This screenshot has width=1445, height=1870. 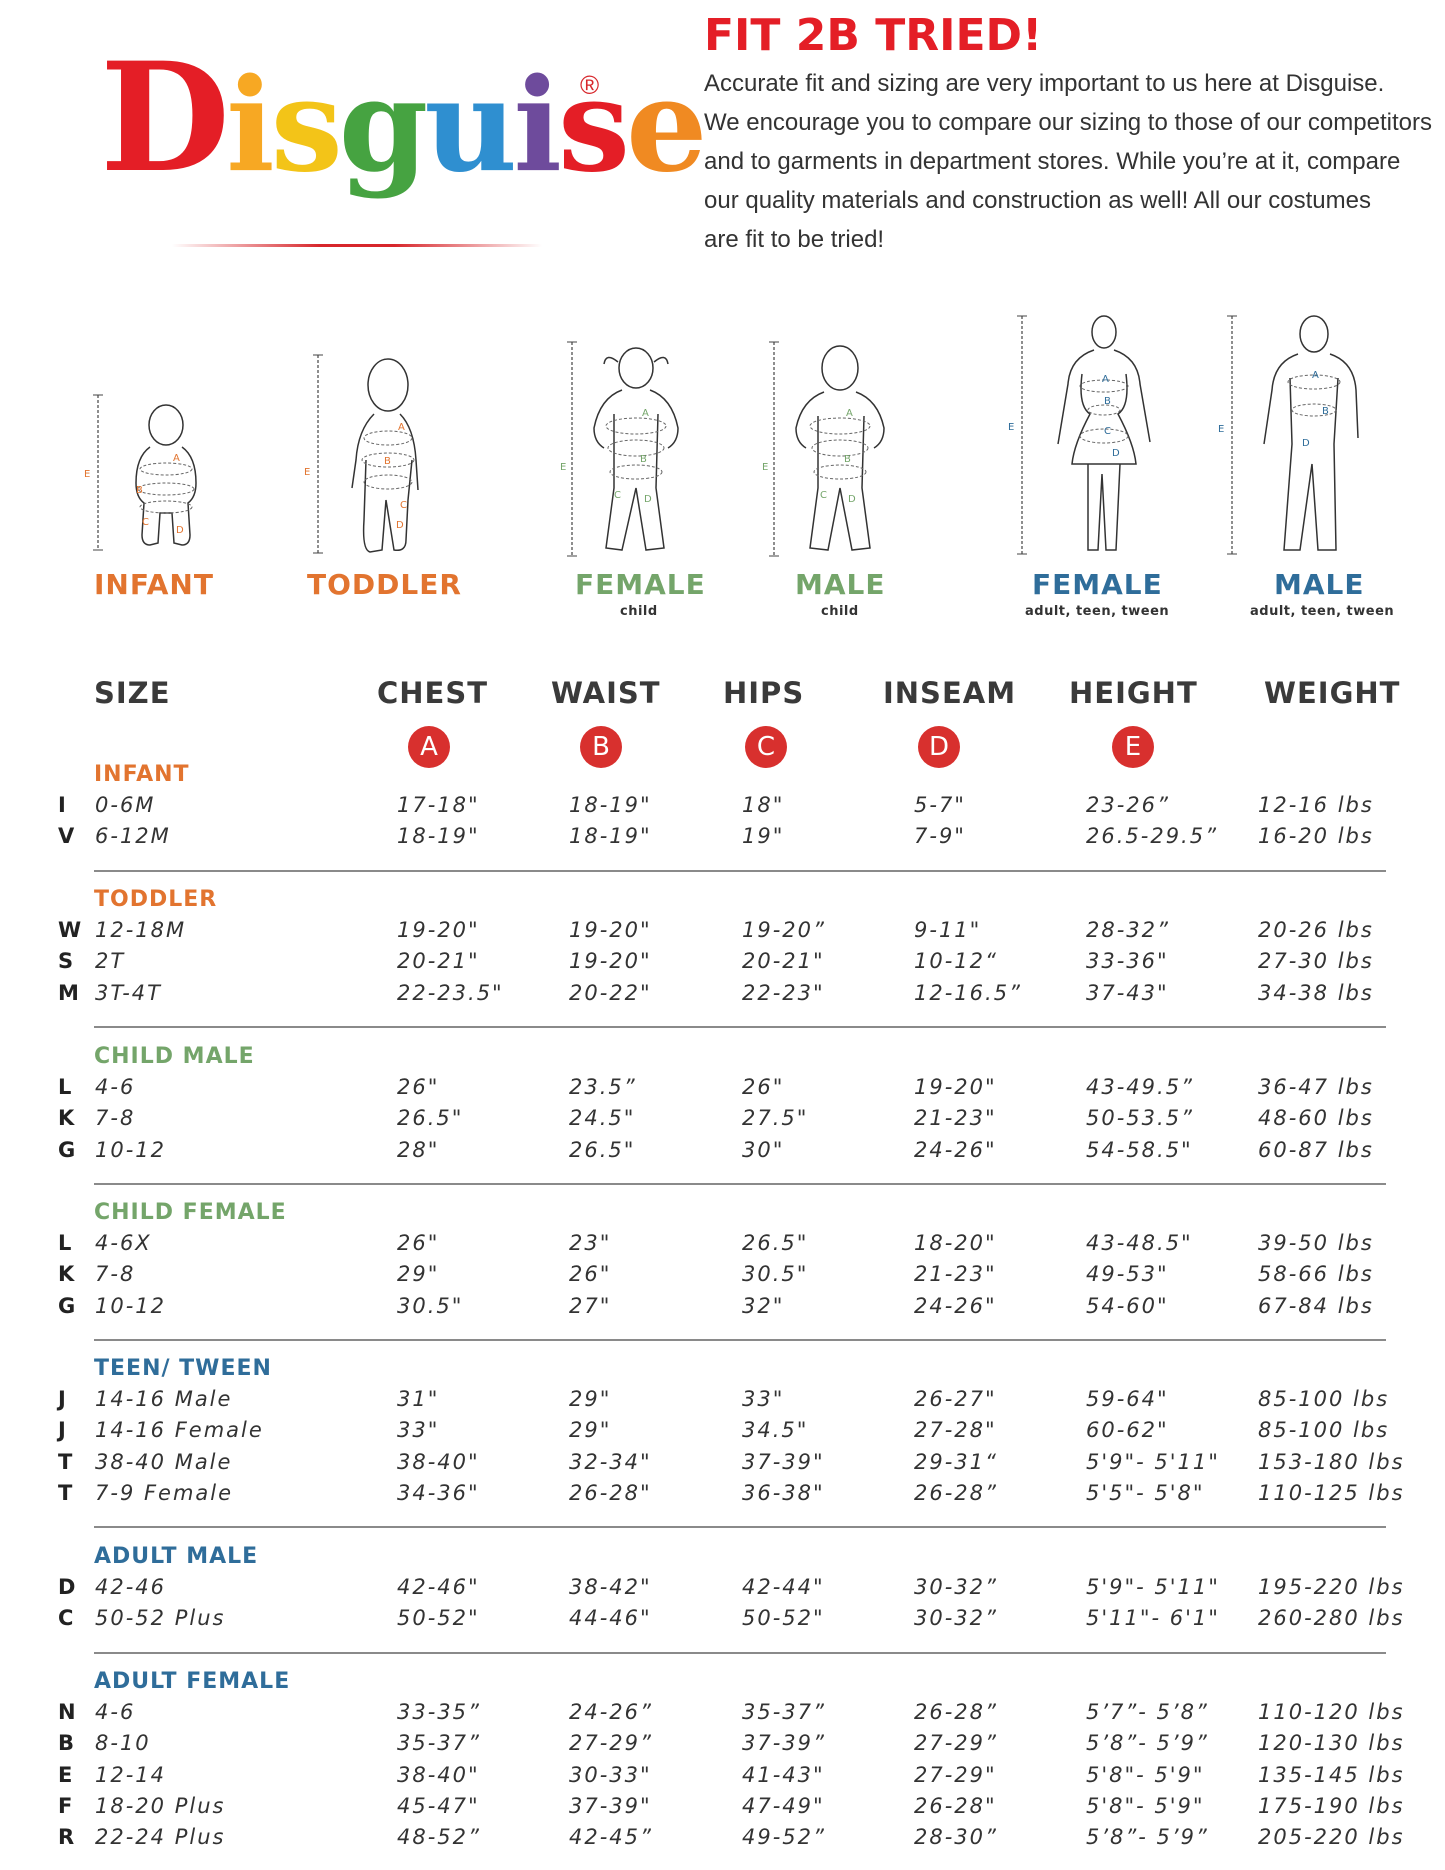 I want to click on measurement-cell: 34-36", so click(x=438, y=1492).